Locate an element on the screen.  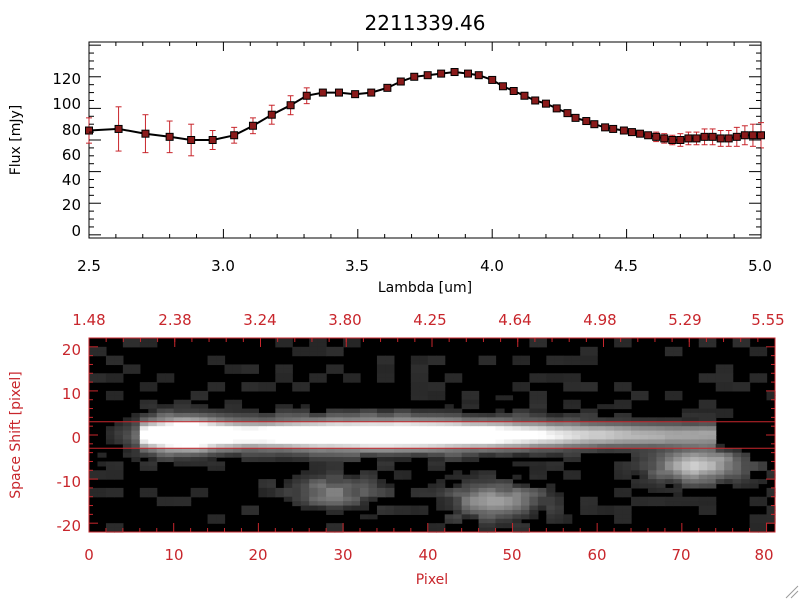
shift-tick: 10 is located at coordinates (71, 394).